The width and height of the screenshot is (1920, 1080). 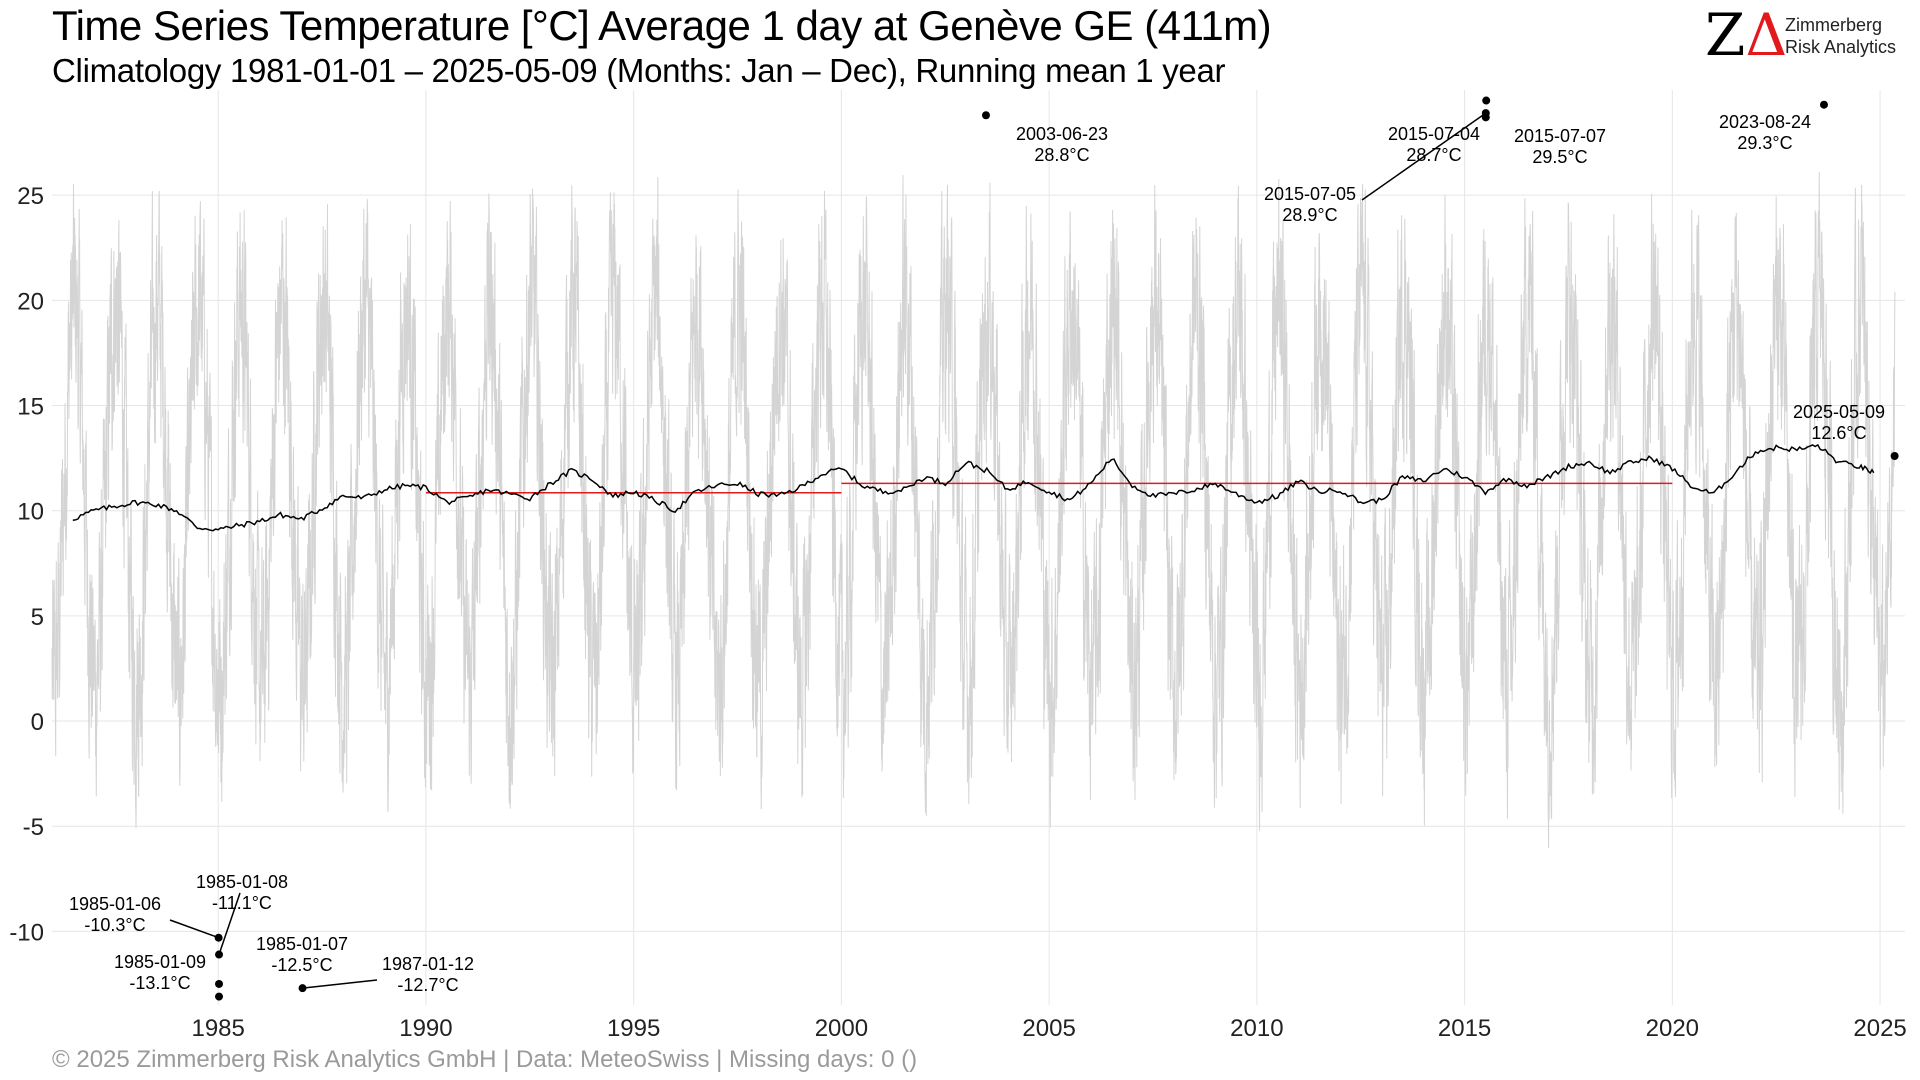 What do you see at coordinates (114, 925) in the screenshot?
I see `annotation-value: -10.3°C` at bounding box center [114, 925].